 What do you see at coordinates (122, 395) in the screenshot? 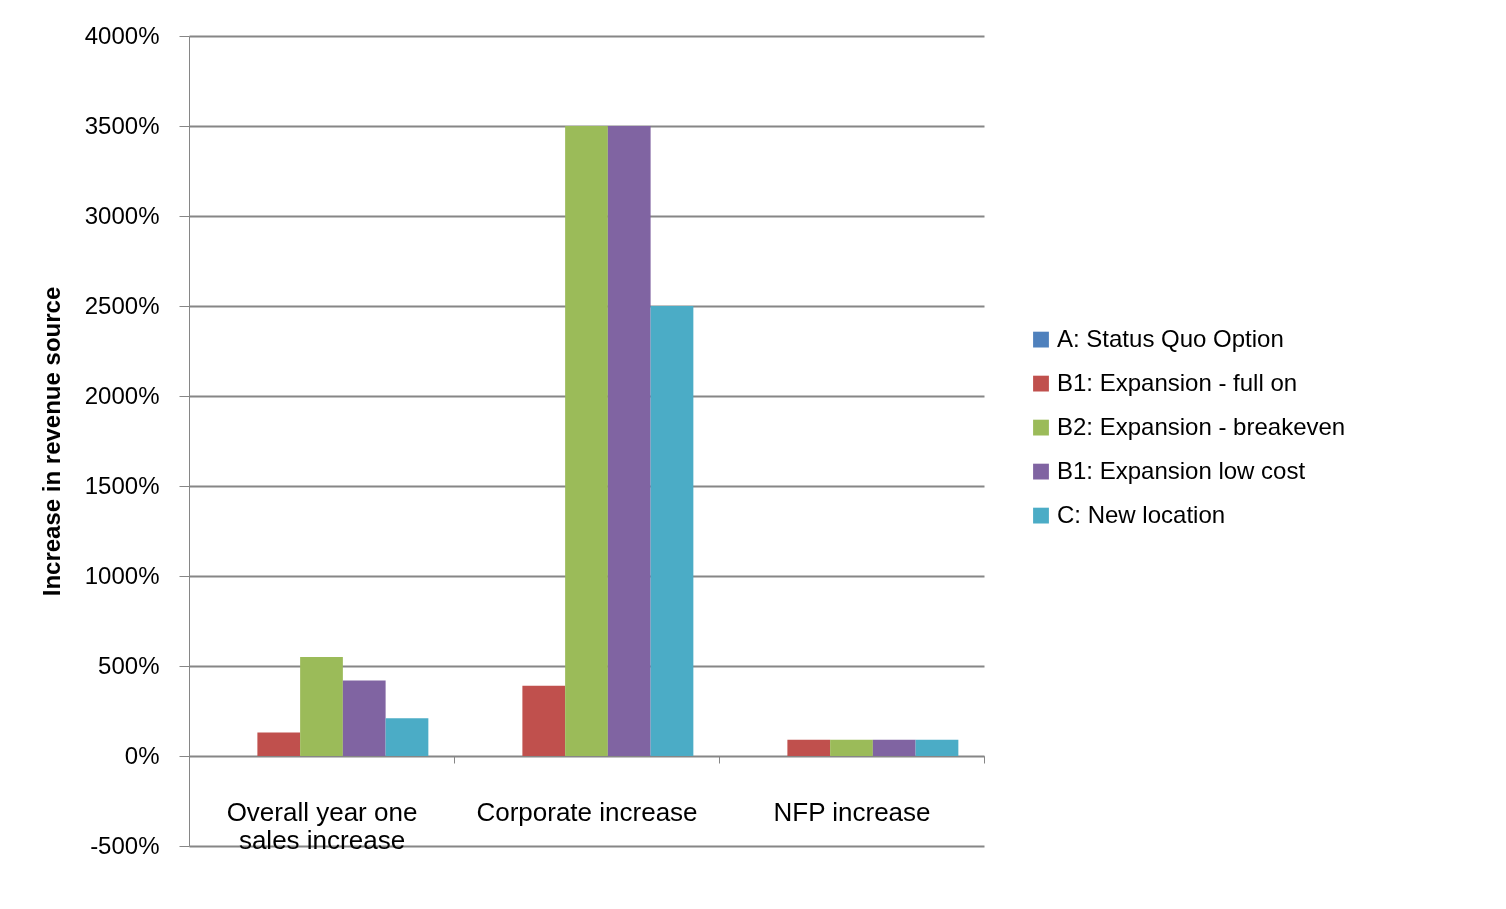
I see `y-tick-label: 2000%` at bounding box center [122, 395].